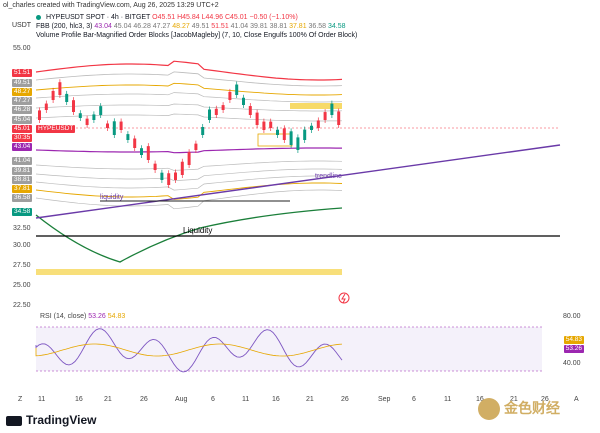 The width and height of the screenshot is (600, 433). I want to click on price-tag: 43.04, so click(22, 147).